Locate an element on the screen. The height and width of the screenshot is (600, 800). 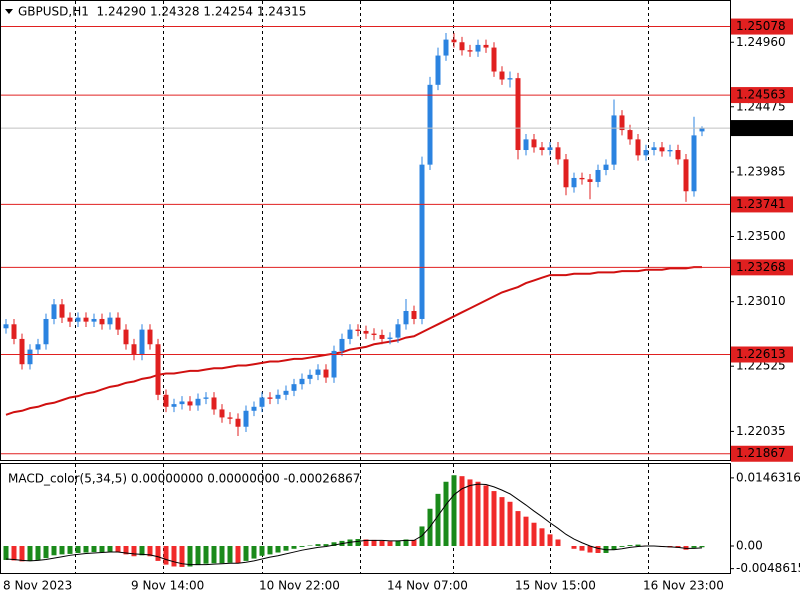
y-tick-label: 1.23500 is located at coordinates (761, 236).